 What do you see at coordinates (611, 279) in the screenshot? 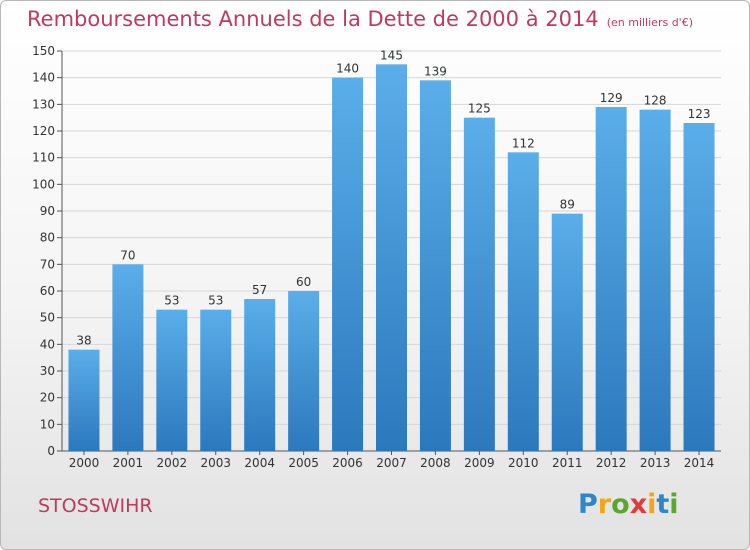
I see `bar-2012` at bounding box center [611, 279].